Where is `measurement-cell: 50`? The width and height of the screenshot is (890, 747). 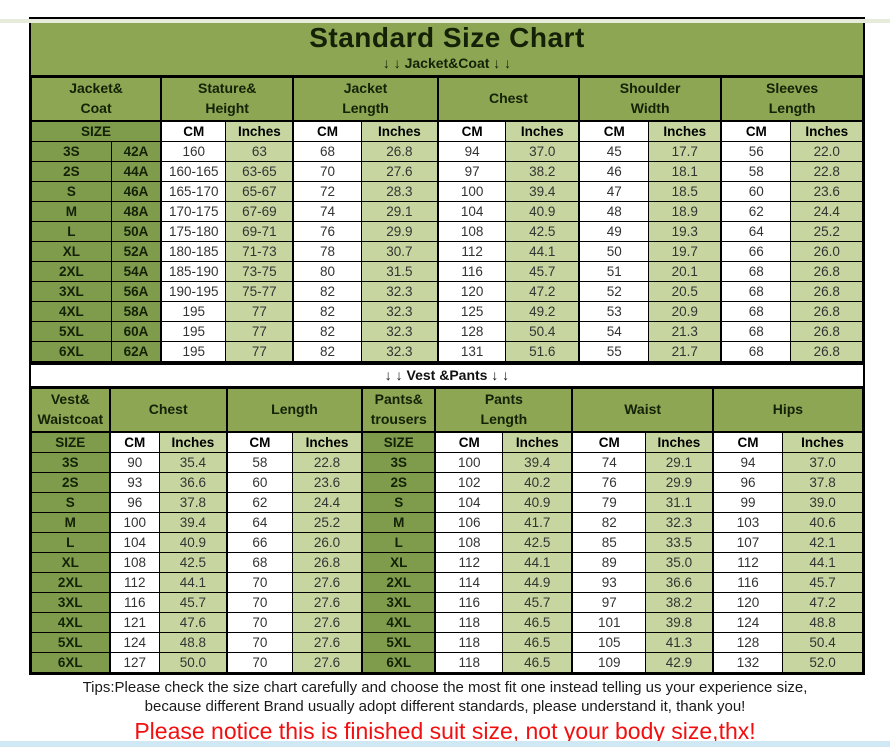 measurement-cell: 50 is located at coordinates (614, 251).